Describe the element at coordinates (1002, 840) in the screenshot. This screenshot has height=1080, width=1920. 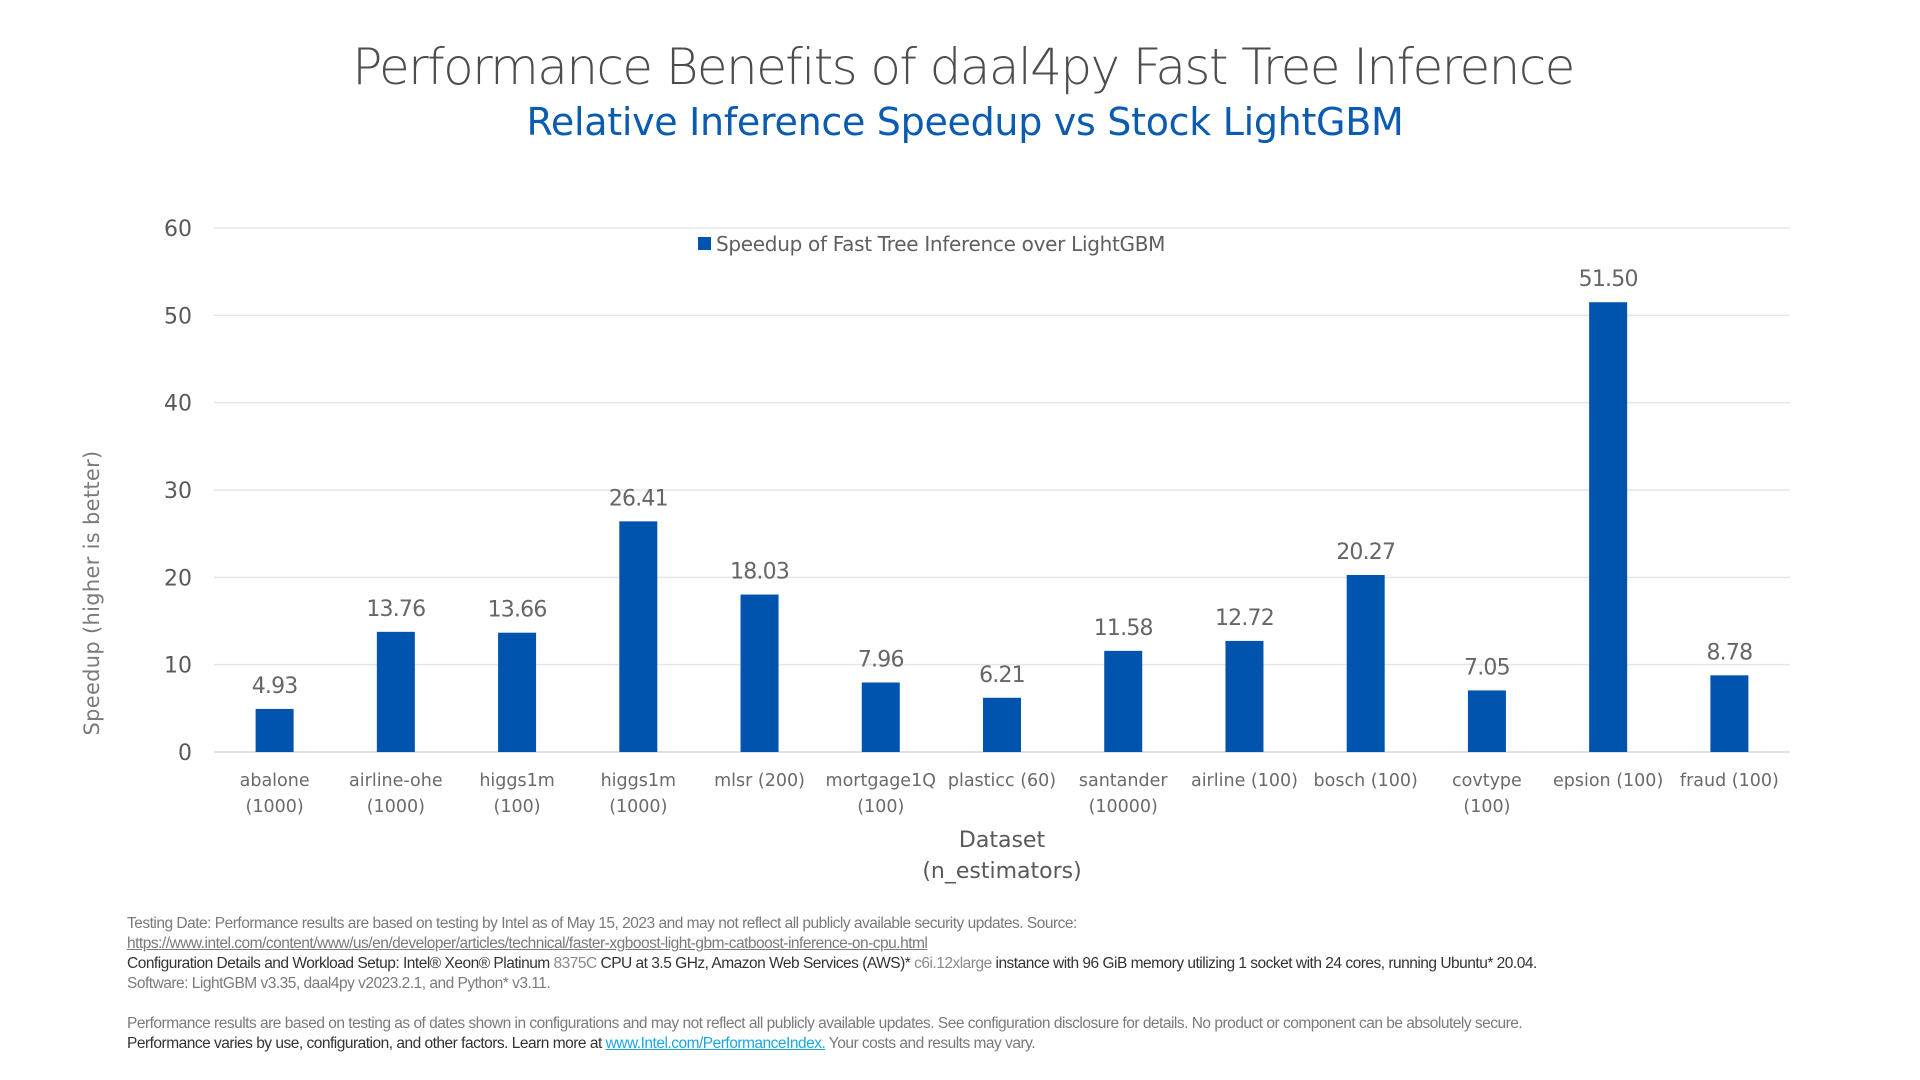
I see `x-axis-label: Dataset` at that location.